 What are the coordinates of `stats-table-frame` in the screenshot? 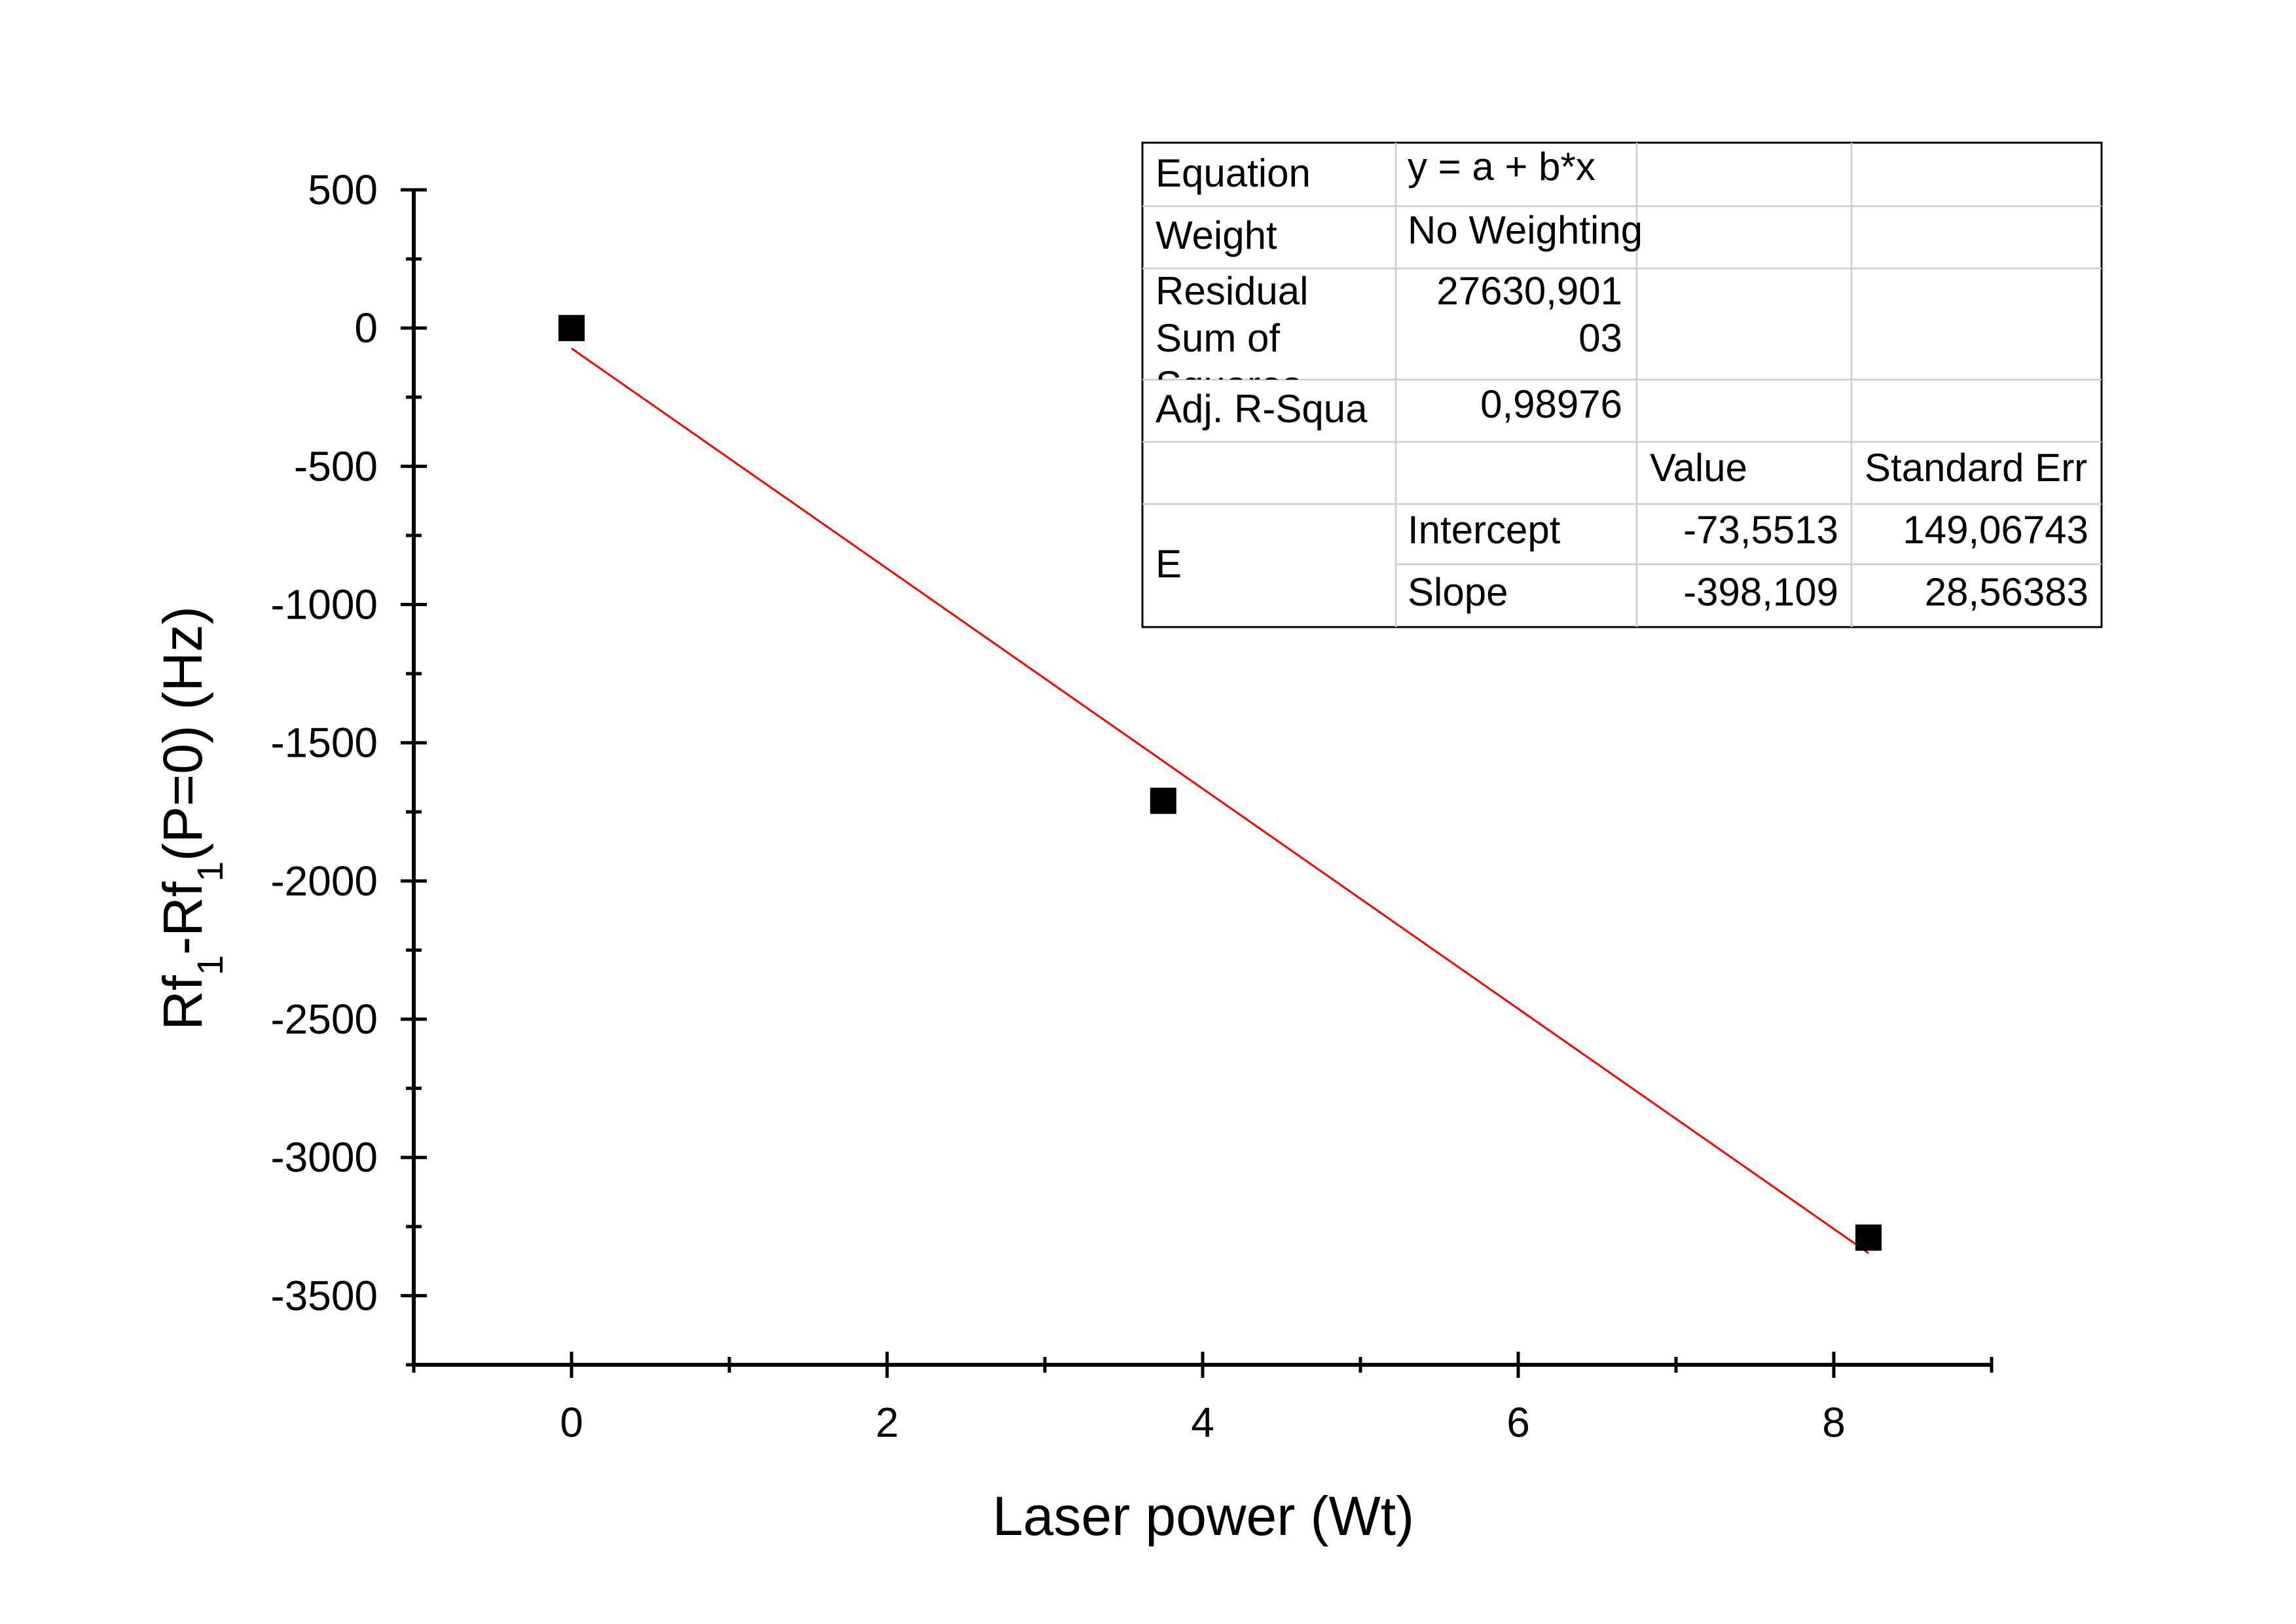 It's located at (1622, 384).